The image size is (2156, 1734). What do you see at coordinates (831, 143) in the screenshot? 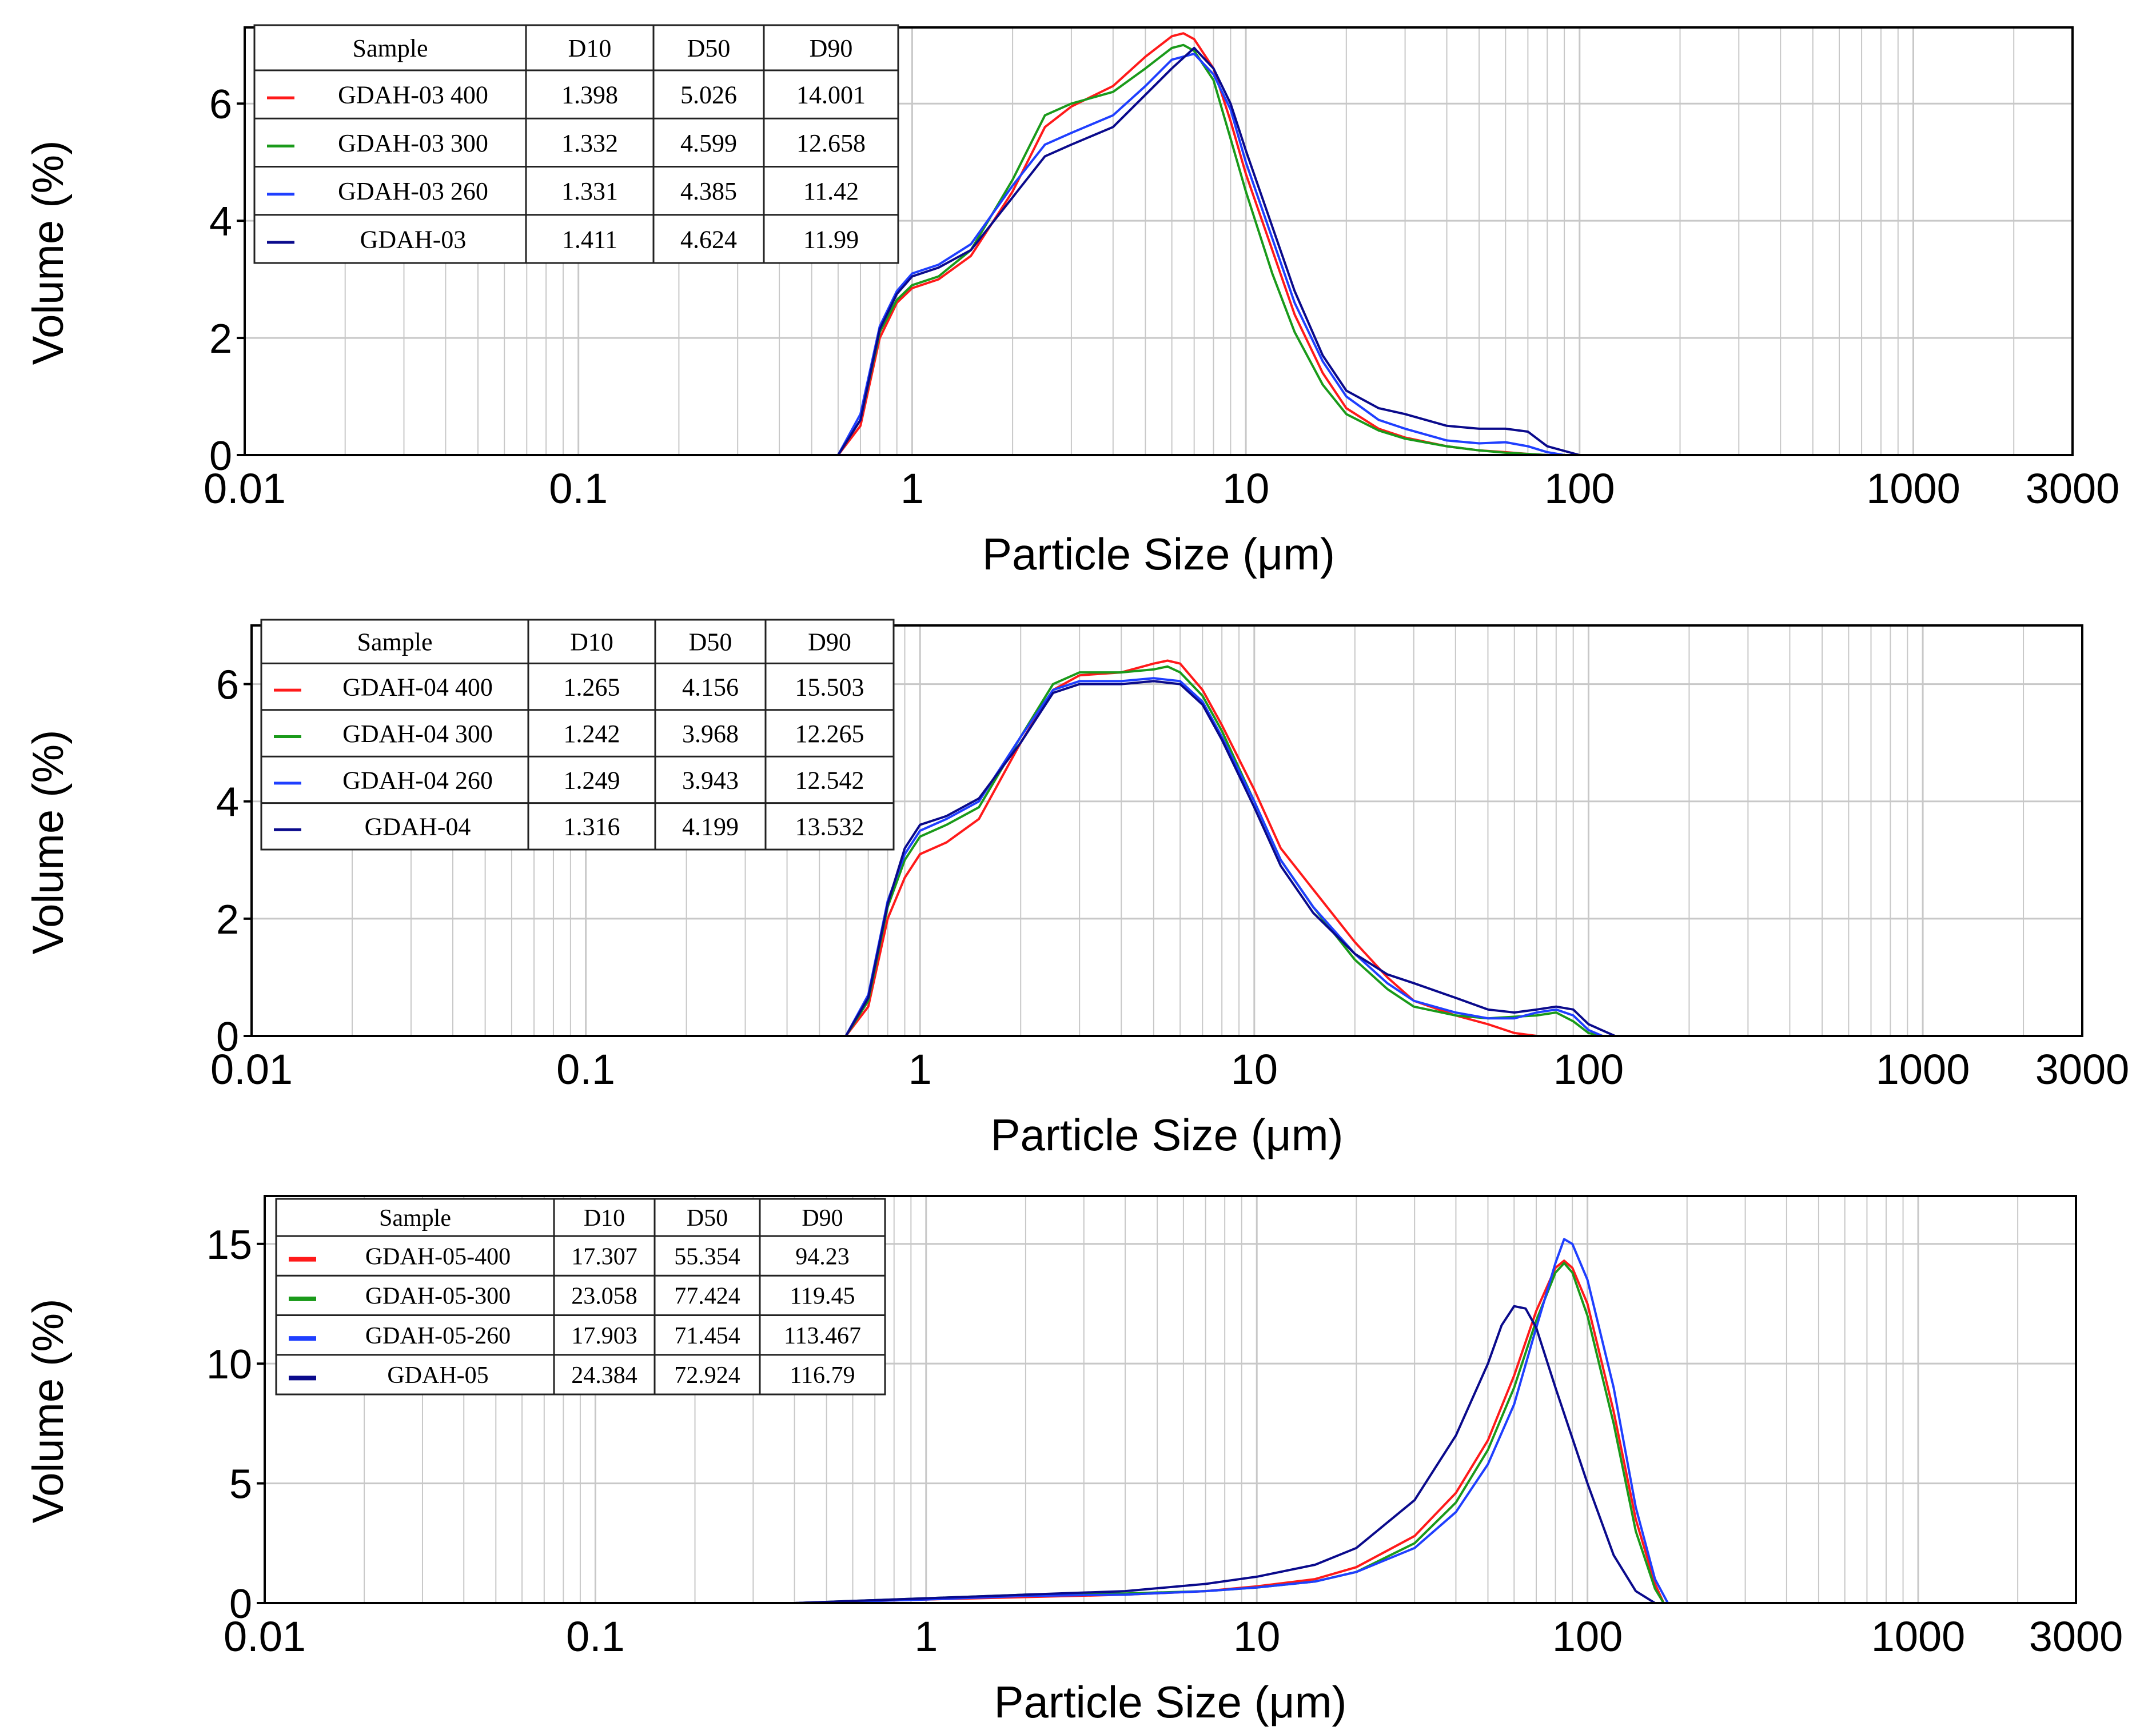
I see `legend-value-d90: 12.658` at bounding box center [831, 143].